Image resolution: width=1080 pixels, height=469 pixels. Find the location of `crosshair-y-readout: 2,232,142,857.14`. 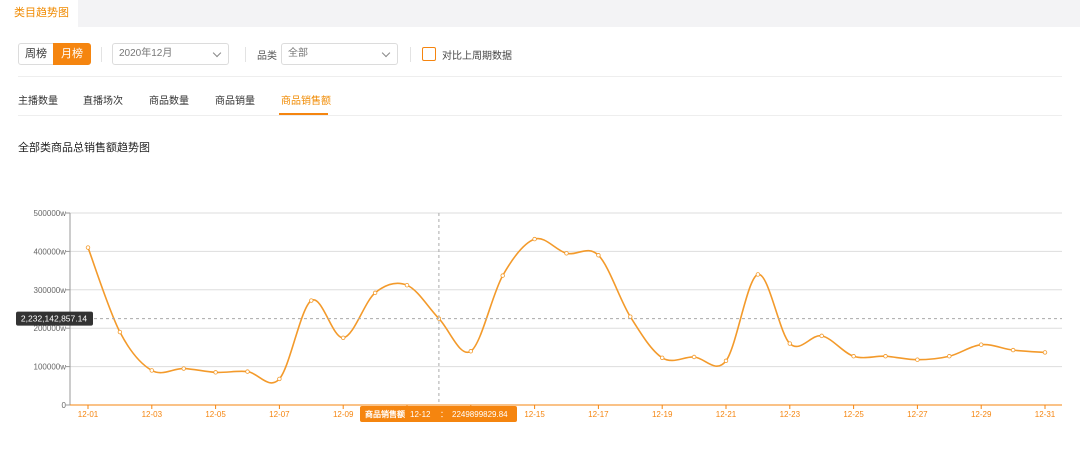

crosshair-y-readout: 2,232,142,857.14 is located at coordinates (54, 319).